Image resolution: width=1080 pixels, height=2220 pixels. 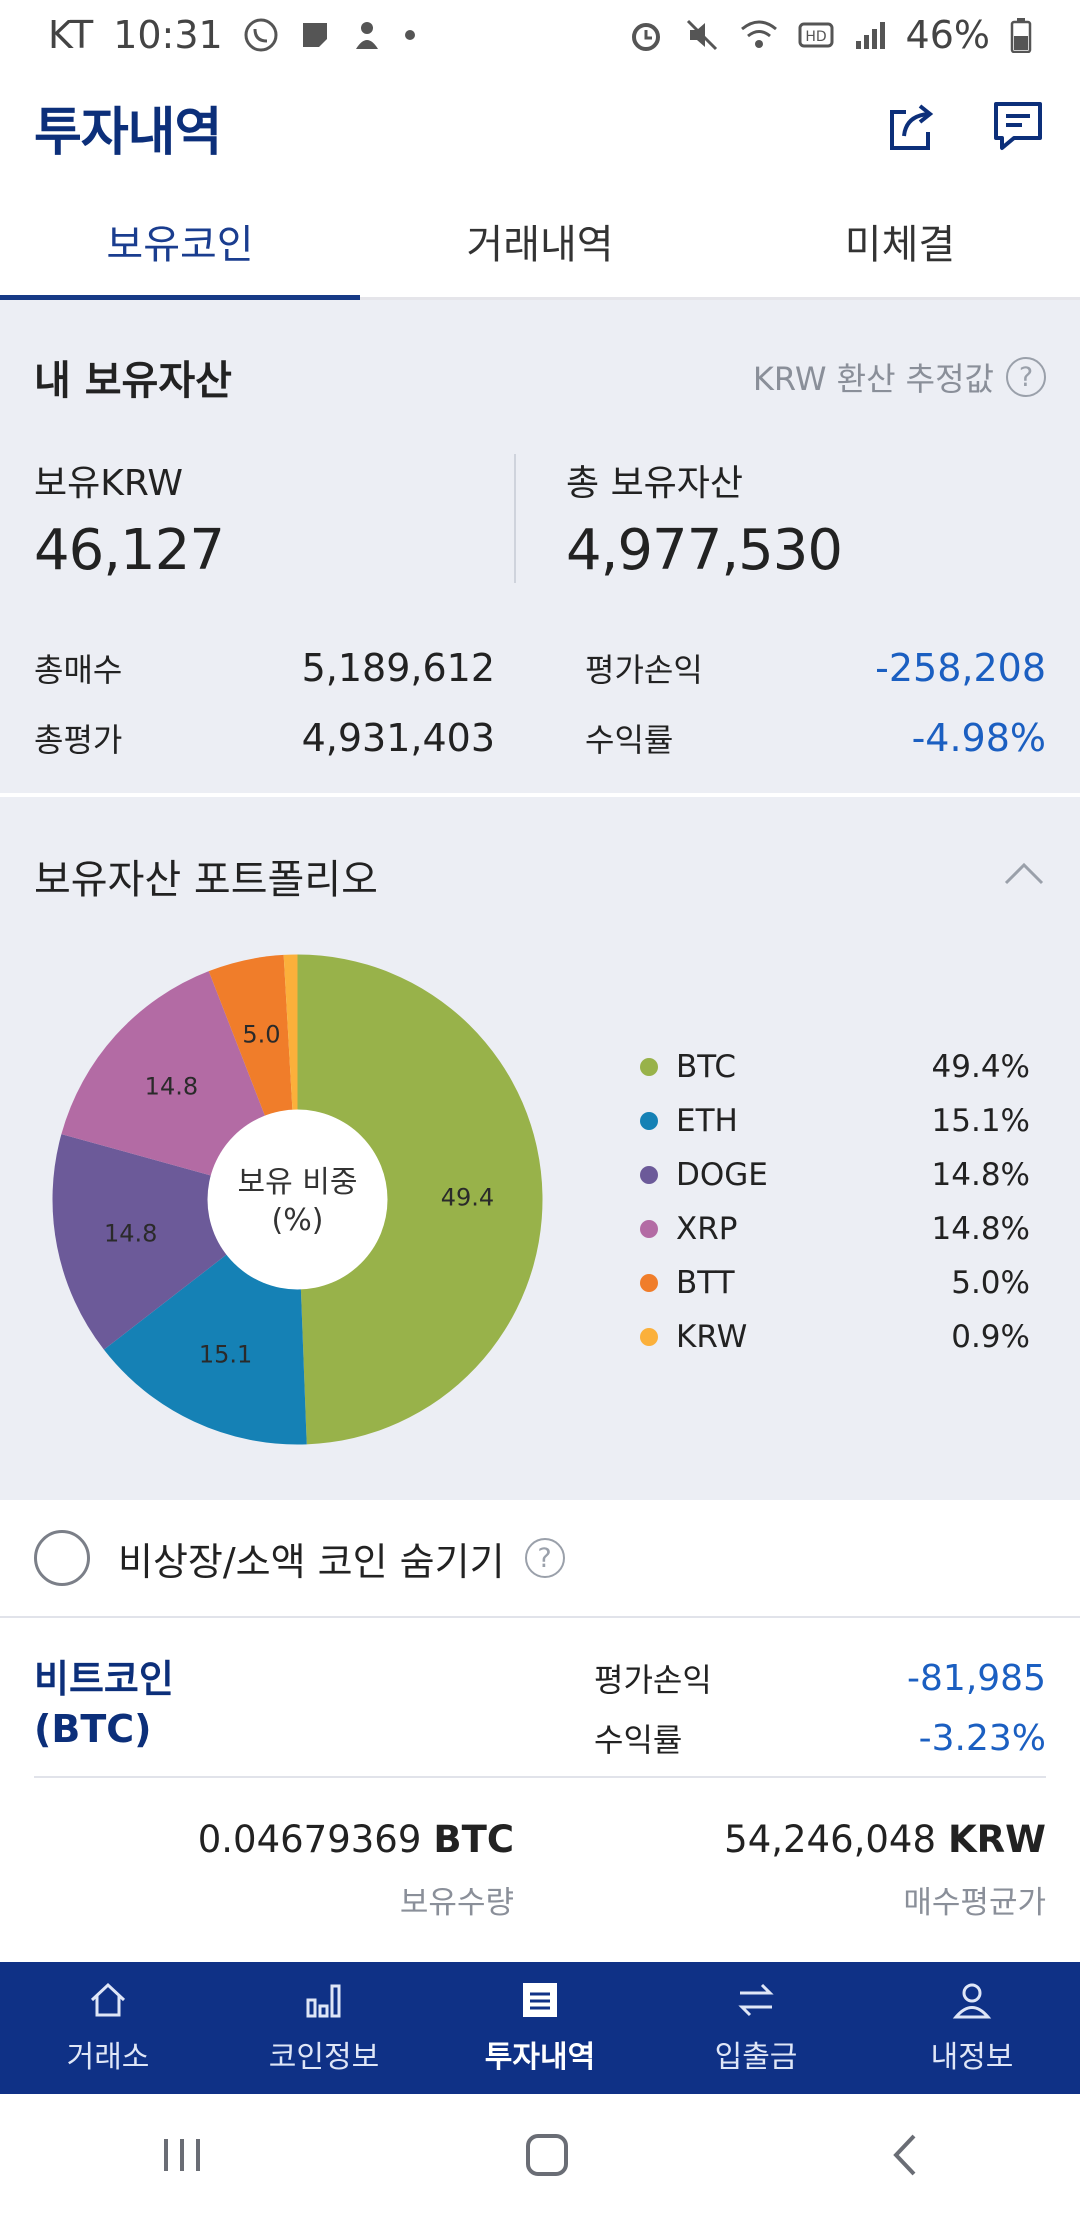 What do you see at coordinates (756, 2028) in the screenshot?
I see `nav-deposit-withdraw: 입출금` at bounding box center [756, 2028].